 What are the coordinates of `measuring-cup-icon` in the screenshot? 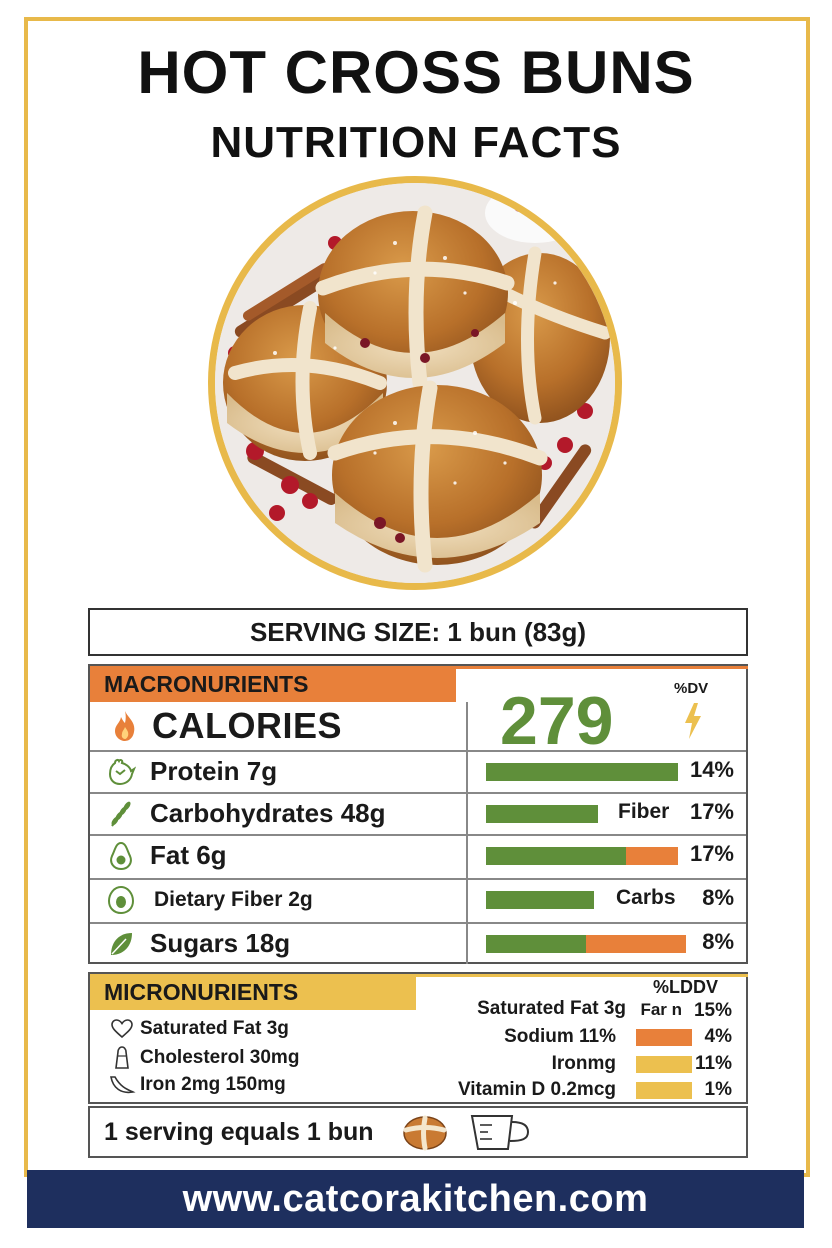 It's located at (499, 1132).